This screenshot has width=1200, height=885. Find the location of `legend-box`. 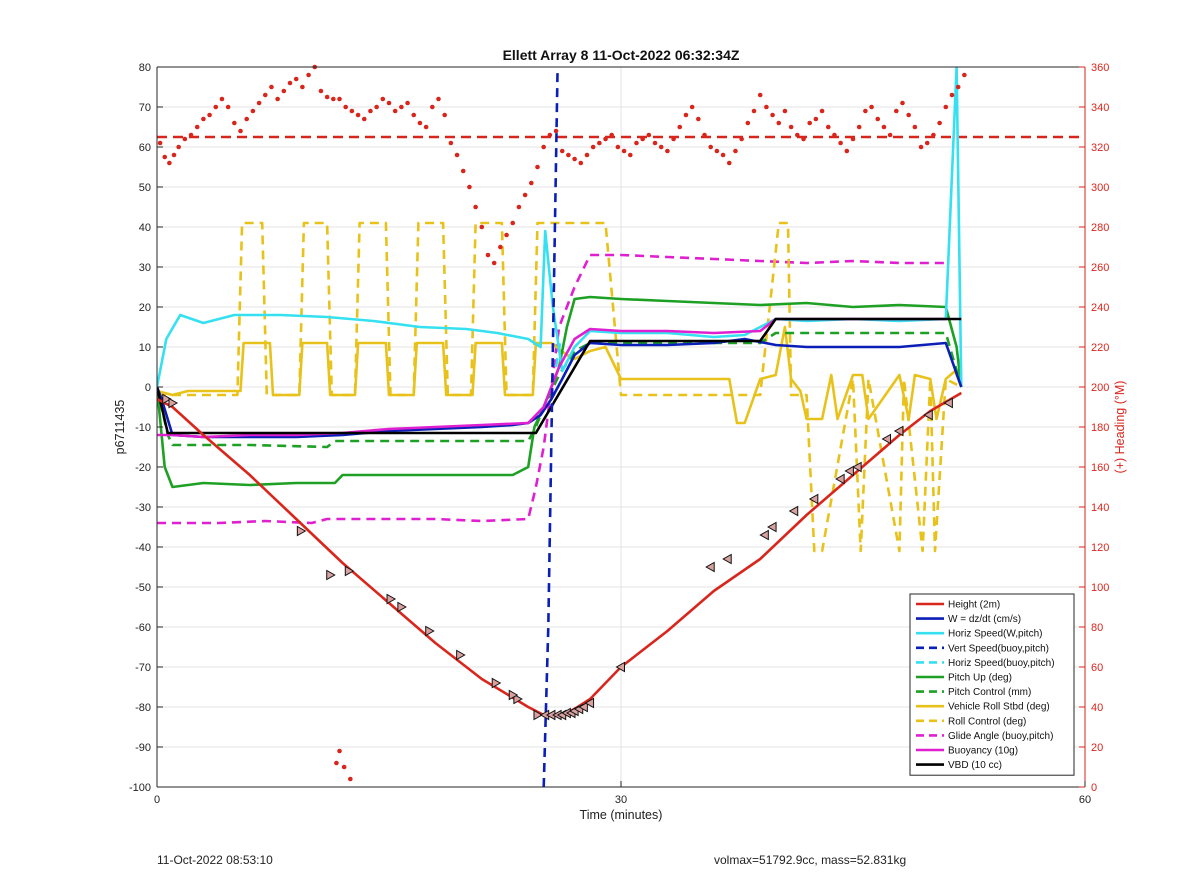

legend-box is located at coordinates (992, 684).